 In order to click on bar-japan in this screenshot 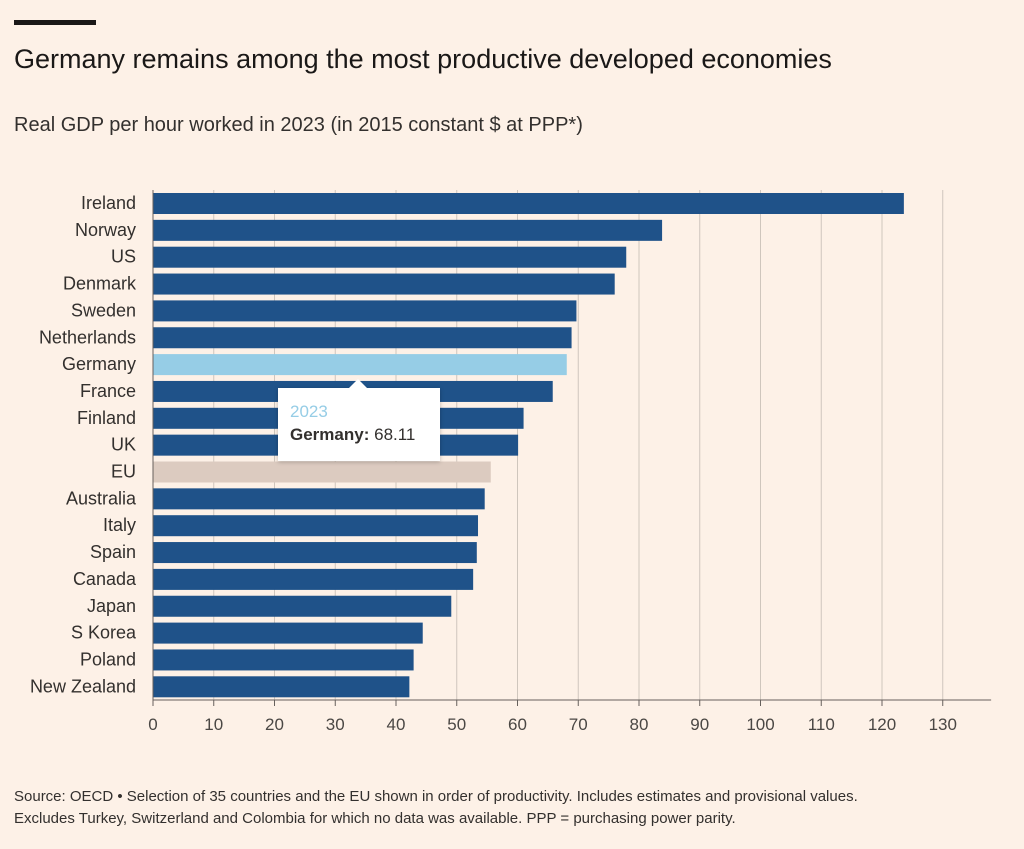, I will do `click(302, 606)`.